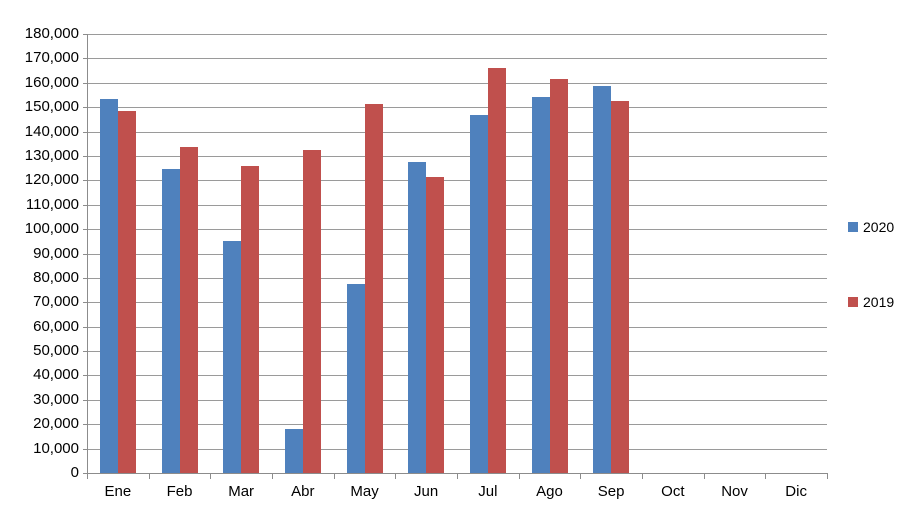 This screenshot has width=920, height=530. I want to click on y-axis-tick-label: 40,000, so click(56, 375).